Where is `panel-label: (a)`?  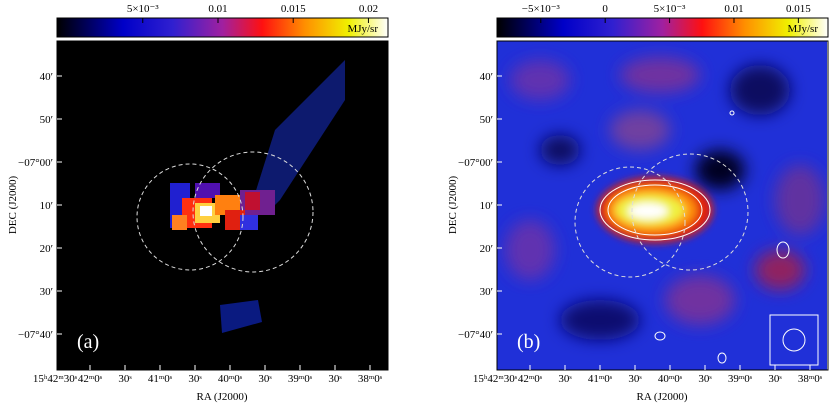 panel-label: (a) is located at coordinates (88, 342).